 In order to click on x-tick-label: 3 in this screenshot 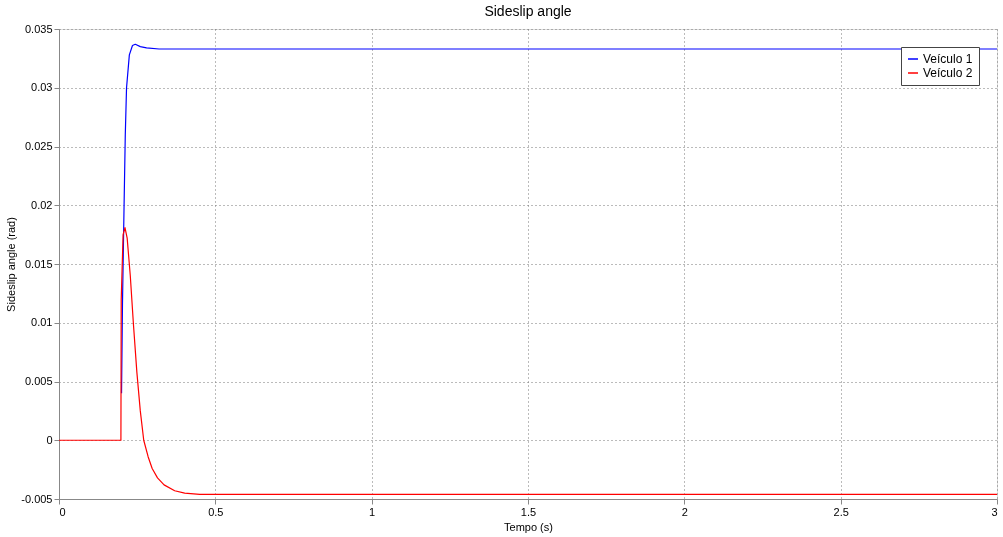, I will do `click(994, 511)`.